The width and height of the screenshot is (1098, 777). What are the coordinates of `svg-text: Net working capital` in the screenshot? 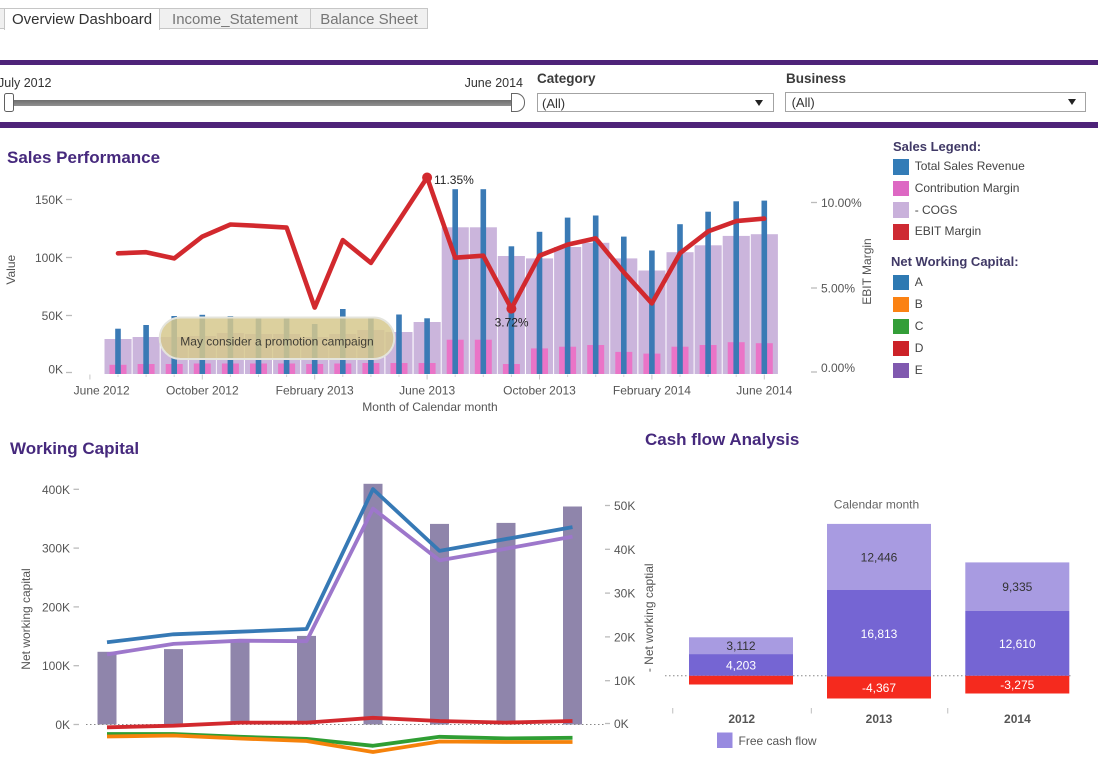 It's located at (26, 618).